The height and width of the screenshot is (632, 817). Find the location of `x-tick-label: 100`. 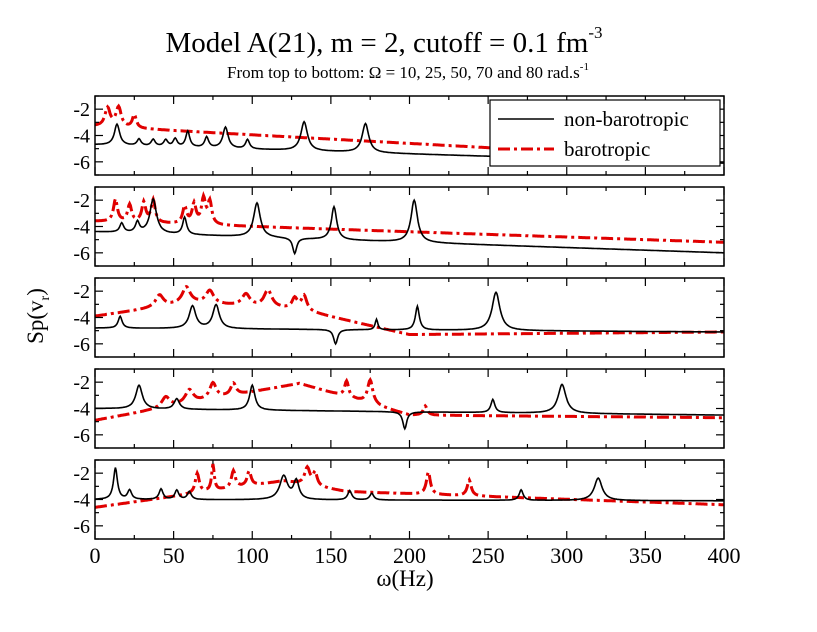

x-tick-label: 100 is located at coordinates (252, 555).